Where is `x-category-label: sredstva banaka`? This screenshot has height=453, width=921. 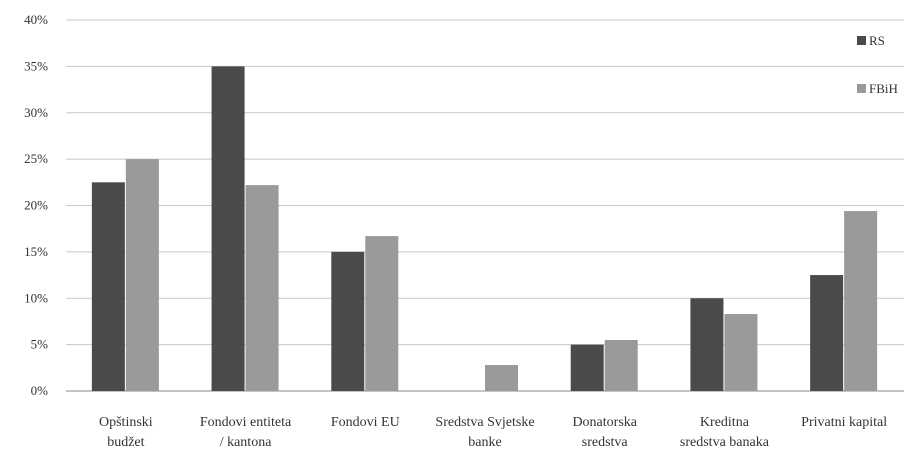 x-category-label: sredstva banaka is located at coordinates (725, 442).